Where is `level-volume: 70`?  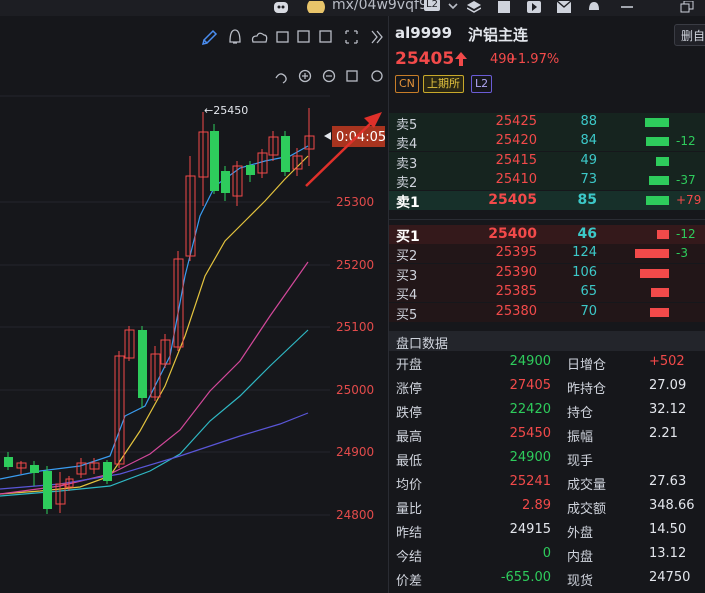 level-volume: 70 is located at coordinates (588, 311).